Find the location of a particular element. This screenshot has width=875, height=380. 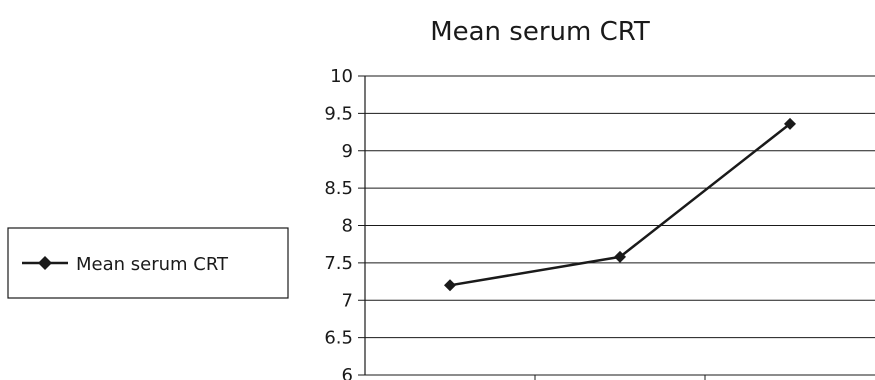

y-tick-label: 6 is located at coordinates (347, 372).